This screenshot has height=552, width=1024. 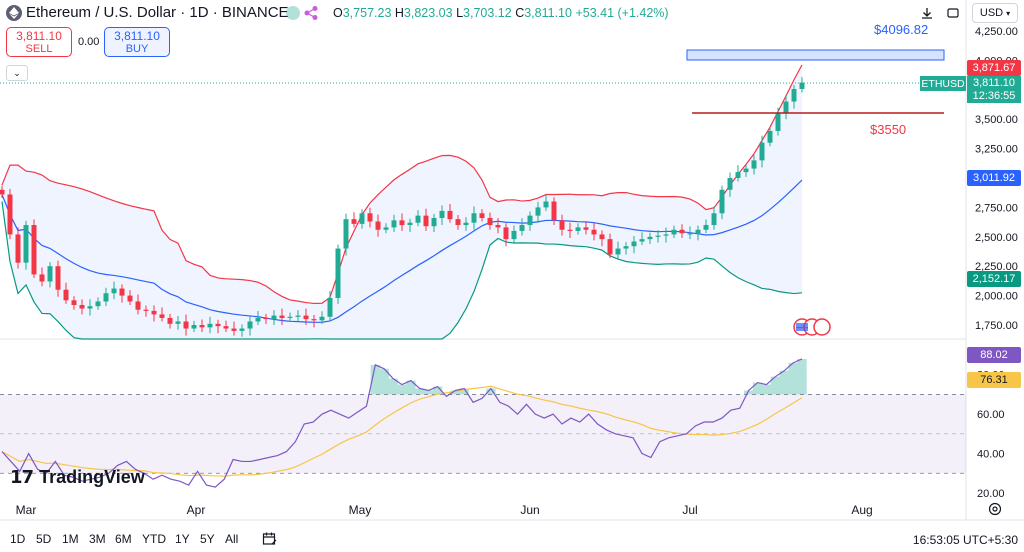 What do you see at coordinates (689, 510) in the screenshot?
I see `time-axis-label: Jul` at bounding box center [689, 510].